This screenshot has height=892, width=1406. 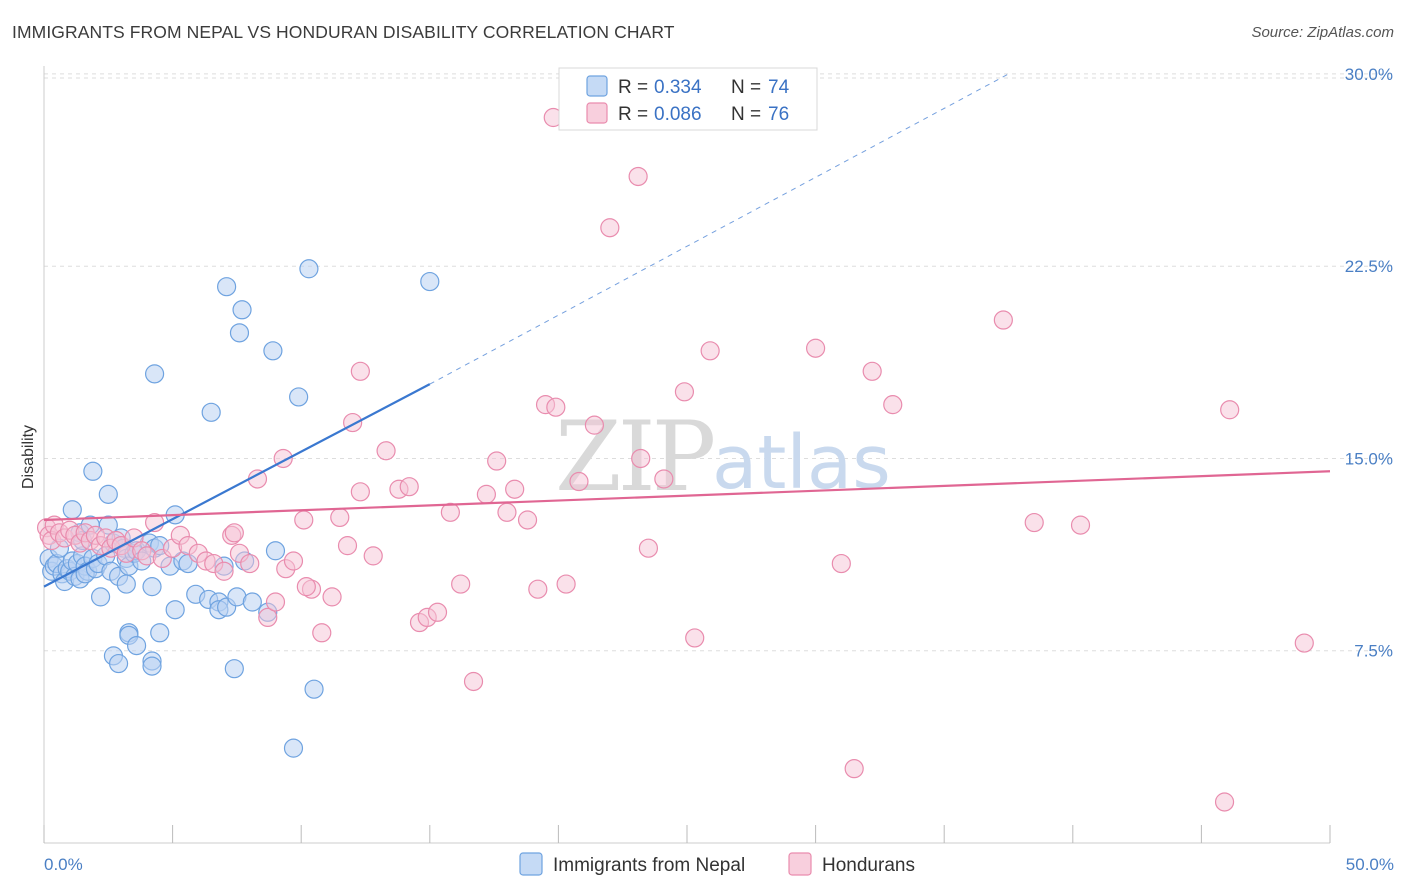 I want to click on legend: R = 0.334 N = 74 R = 0.086 N = 76, so click(x=688, y=99).